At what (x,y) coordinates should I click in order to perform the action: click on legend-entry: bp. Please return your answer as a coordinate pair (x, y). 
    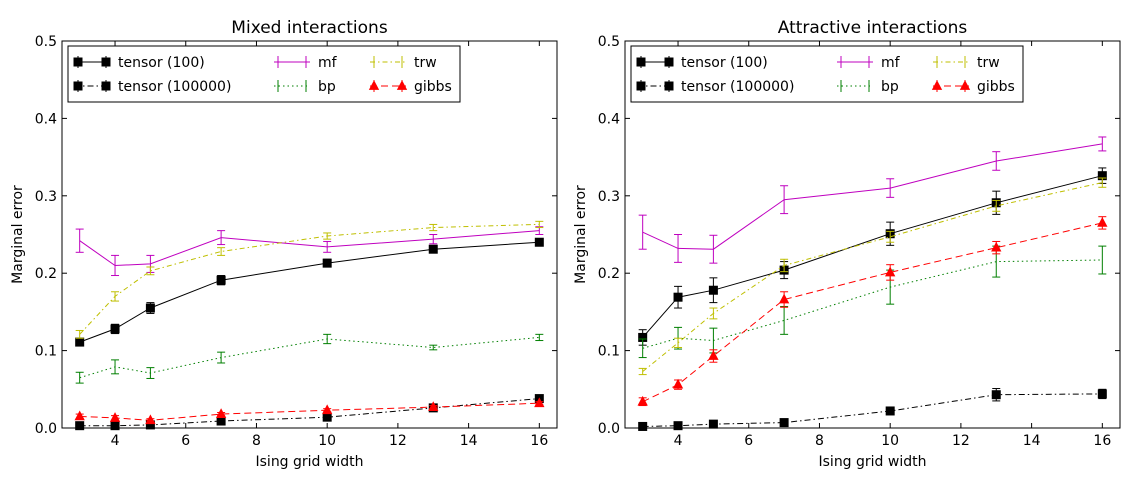
    Looking at the image, I should click on (305, 87).